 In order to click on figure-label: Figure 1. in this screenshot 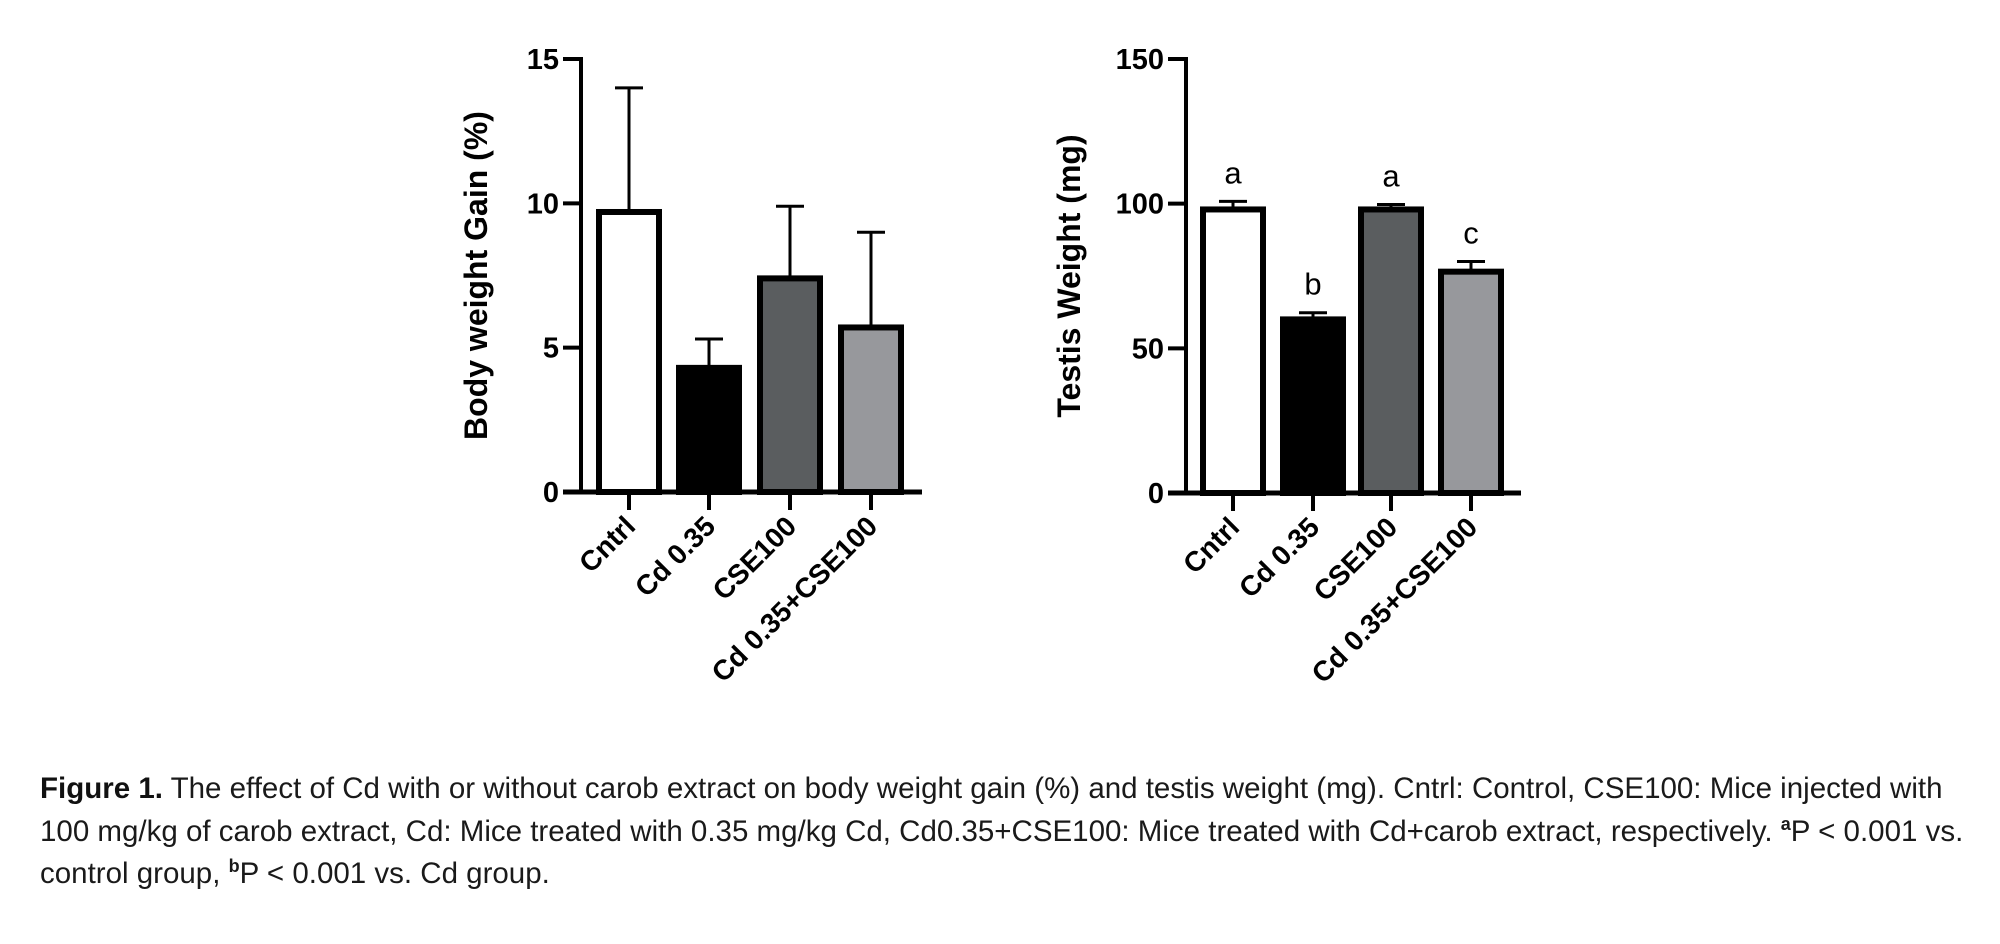, I will do `click(101, 788)`.